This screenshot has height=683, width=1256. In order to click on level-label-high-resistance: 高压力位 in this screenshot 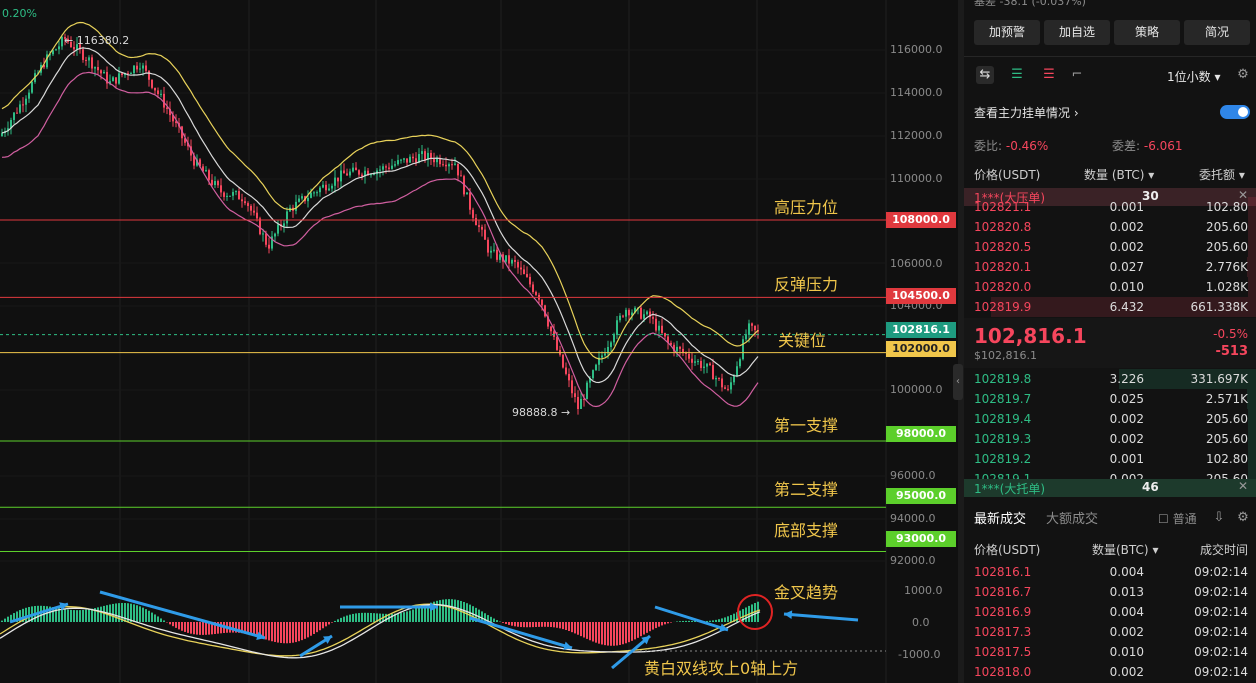, I will do `click(806, 207)`.